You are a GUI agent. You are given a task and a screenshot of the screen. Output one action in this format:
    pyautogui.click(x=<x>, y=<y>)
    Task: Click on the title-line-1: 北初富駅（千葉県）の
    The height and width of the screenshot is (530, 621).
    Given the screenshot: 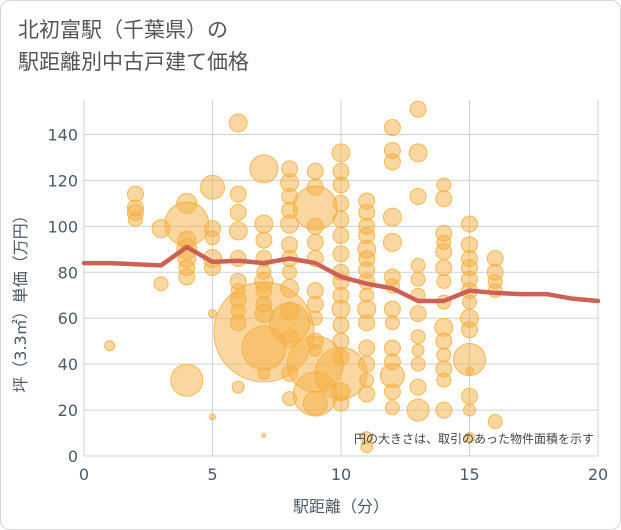 What is the action you would take?
    pyautogui.click(x=123, y=30)
    